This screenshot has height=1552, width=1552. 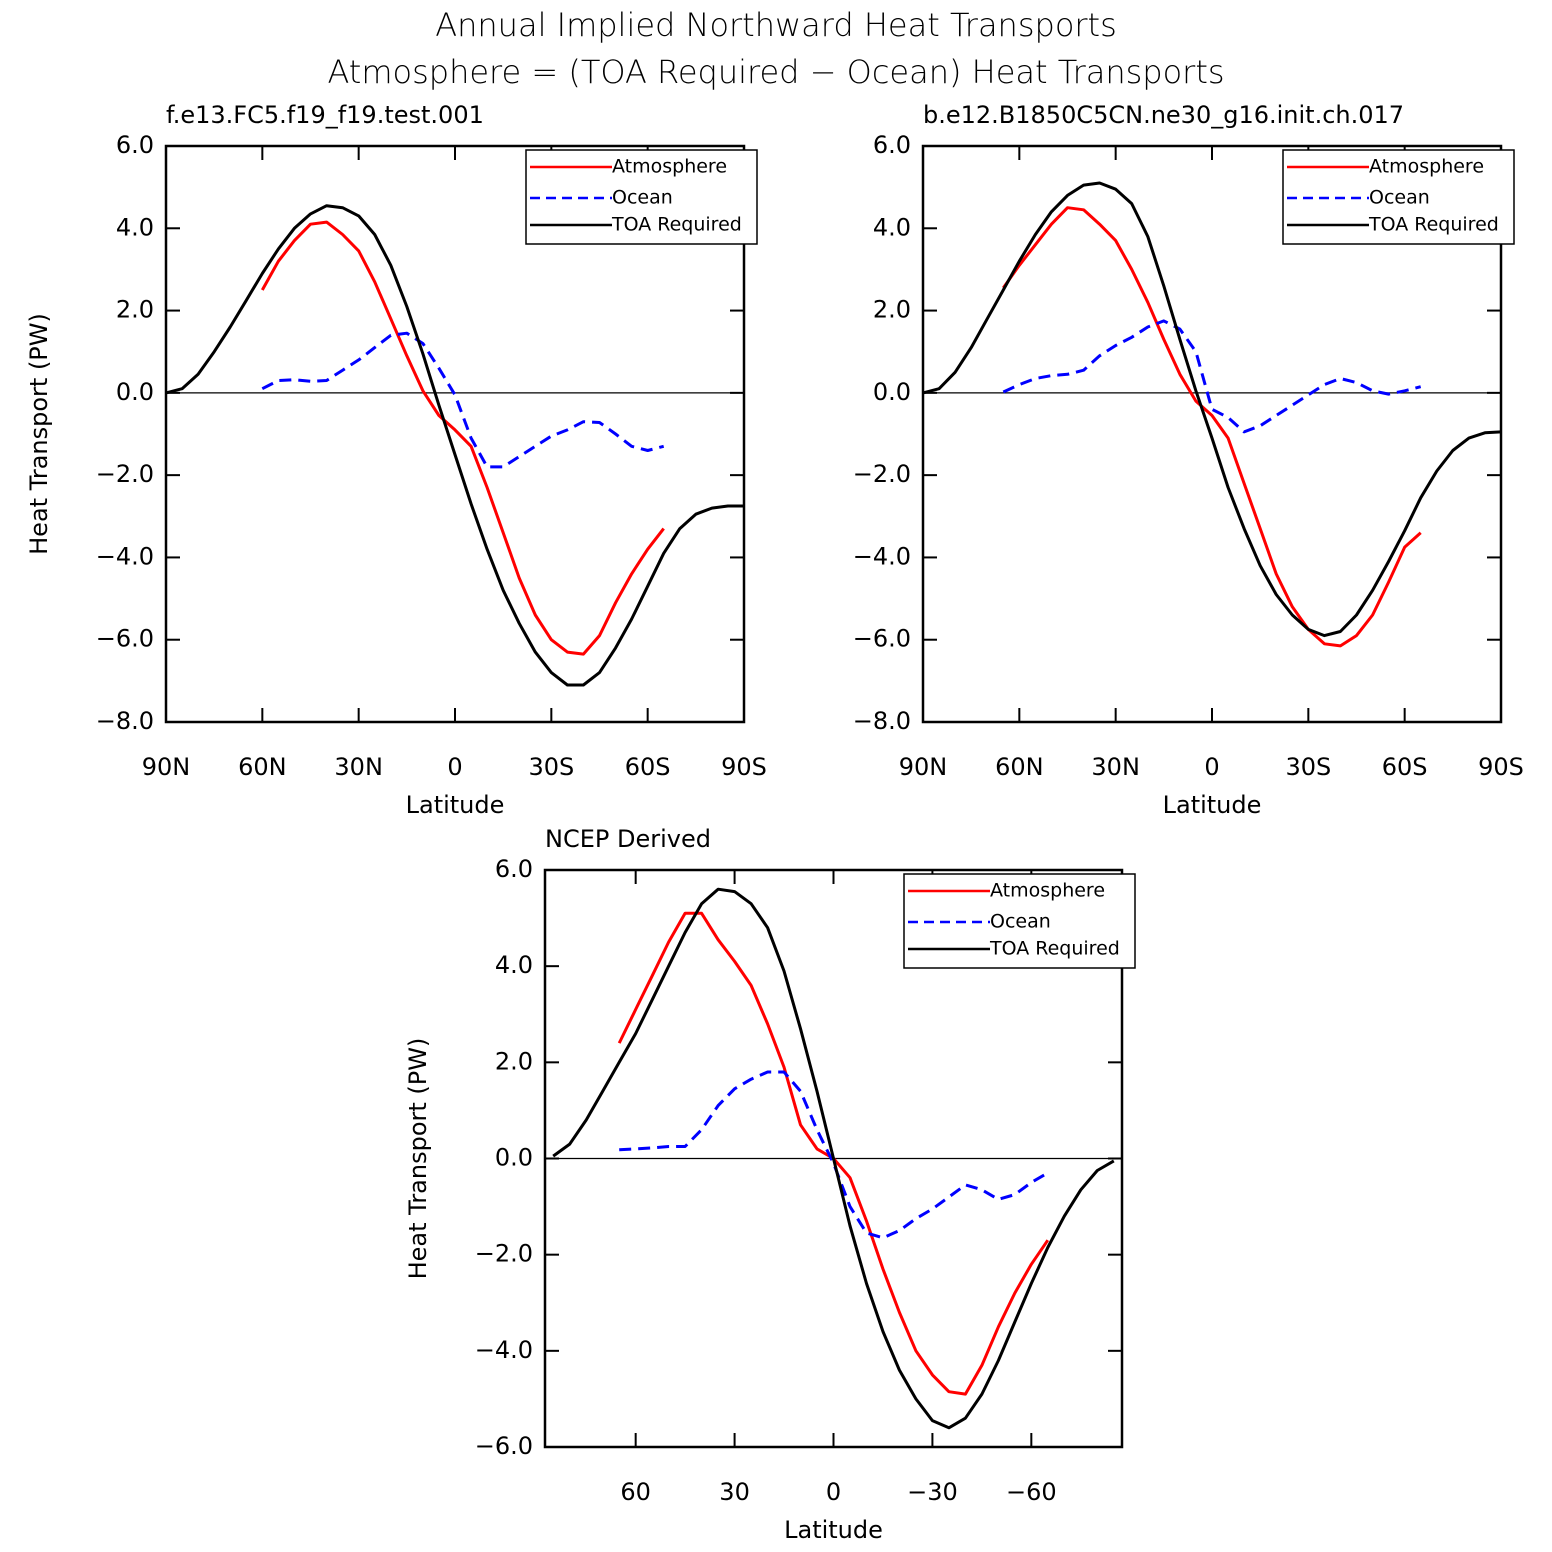 I want to click on panel-title: b.e12.B1850C5CN.ne30_g16.init.ch.017, so click(x=1163, y=115).